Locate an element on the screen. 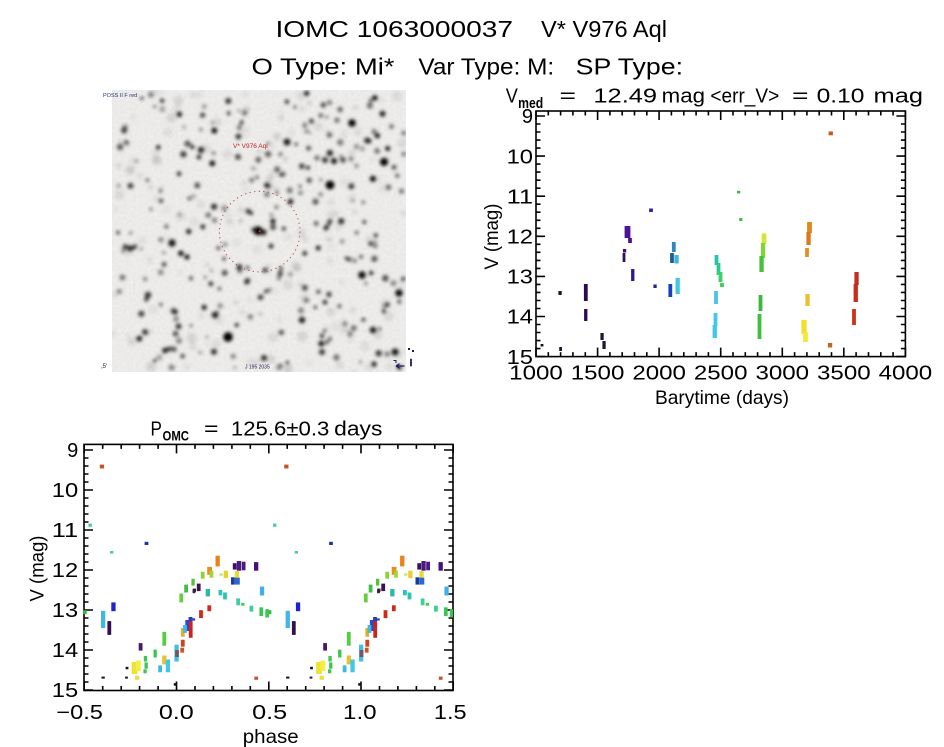  svg-text: med is located at coordinates (530, 103).